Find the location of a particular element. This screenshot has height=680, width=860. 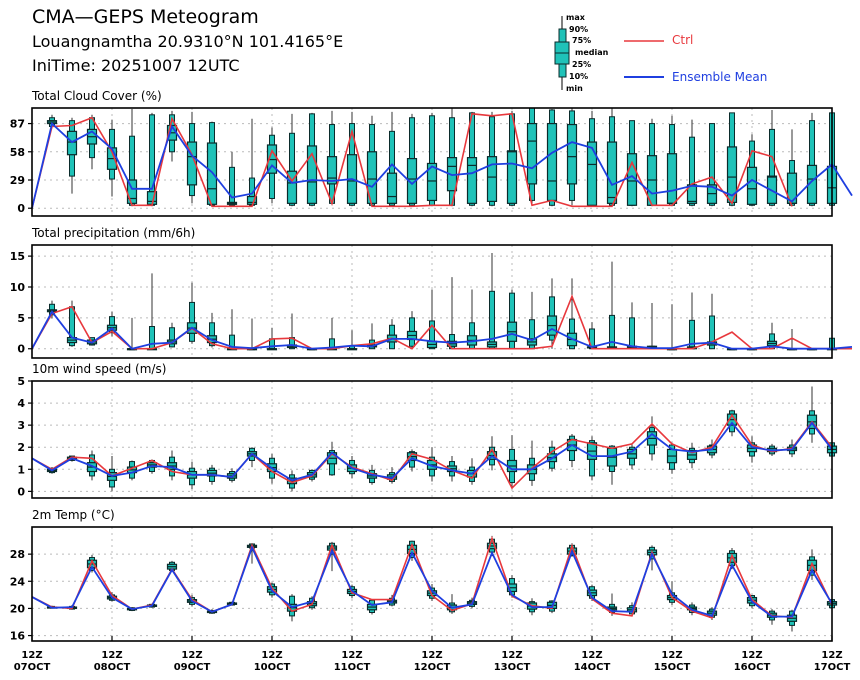

y-tick-label: 10 is located at coordinates (18, 287).